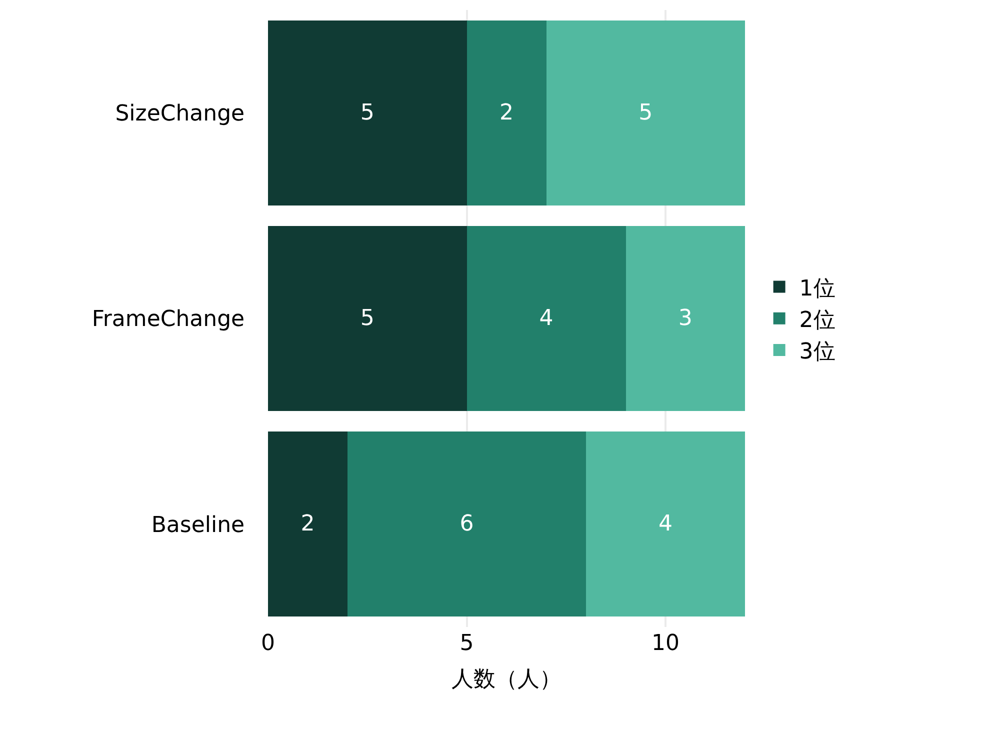 The height and width of the screenshot is (737, 982). What do you see at coordinates (817, 289) in the screenshot?
I see `legend-label: 1位` at bounding box center [817, 289].